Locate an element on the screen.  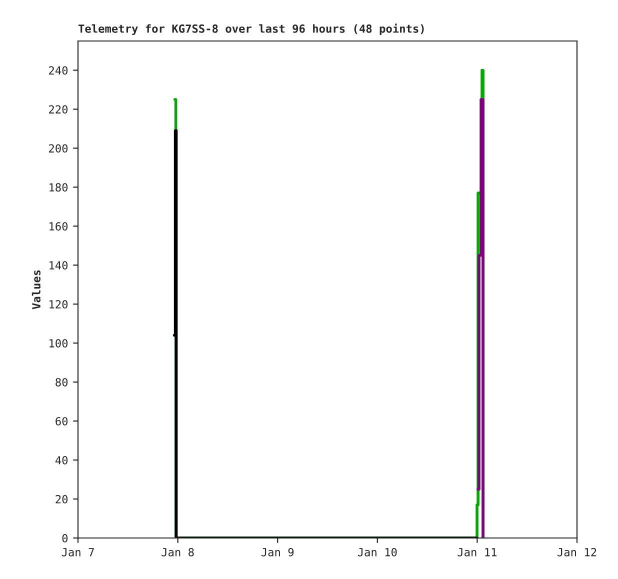
x-tick-label: Jan 11 is located at coordinates (477, 552).